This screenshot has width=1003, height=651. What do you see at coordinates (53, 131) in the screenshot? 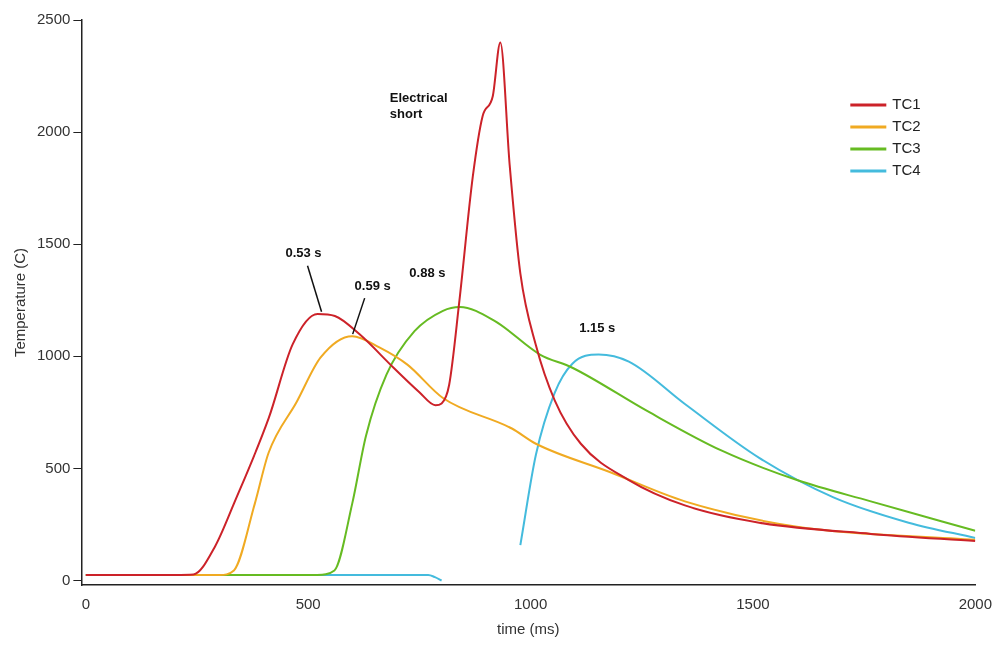
I see `y-tick-label: 2000` at bounding box center [53, 131].